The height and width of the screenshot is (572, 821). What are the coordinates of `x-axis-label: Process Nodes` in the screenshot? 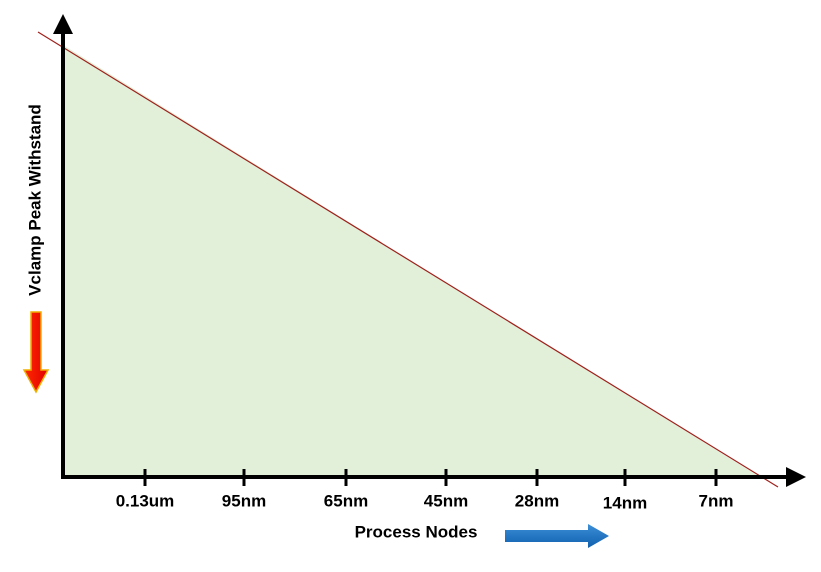 It's located at (416, 531).